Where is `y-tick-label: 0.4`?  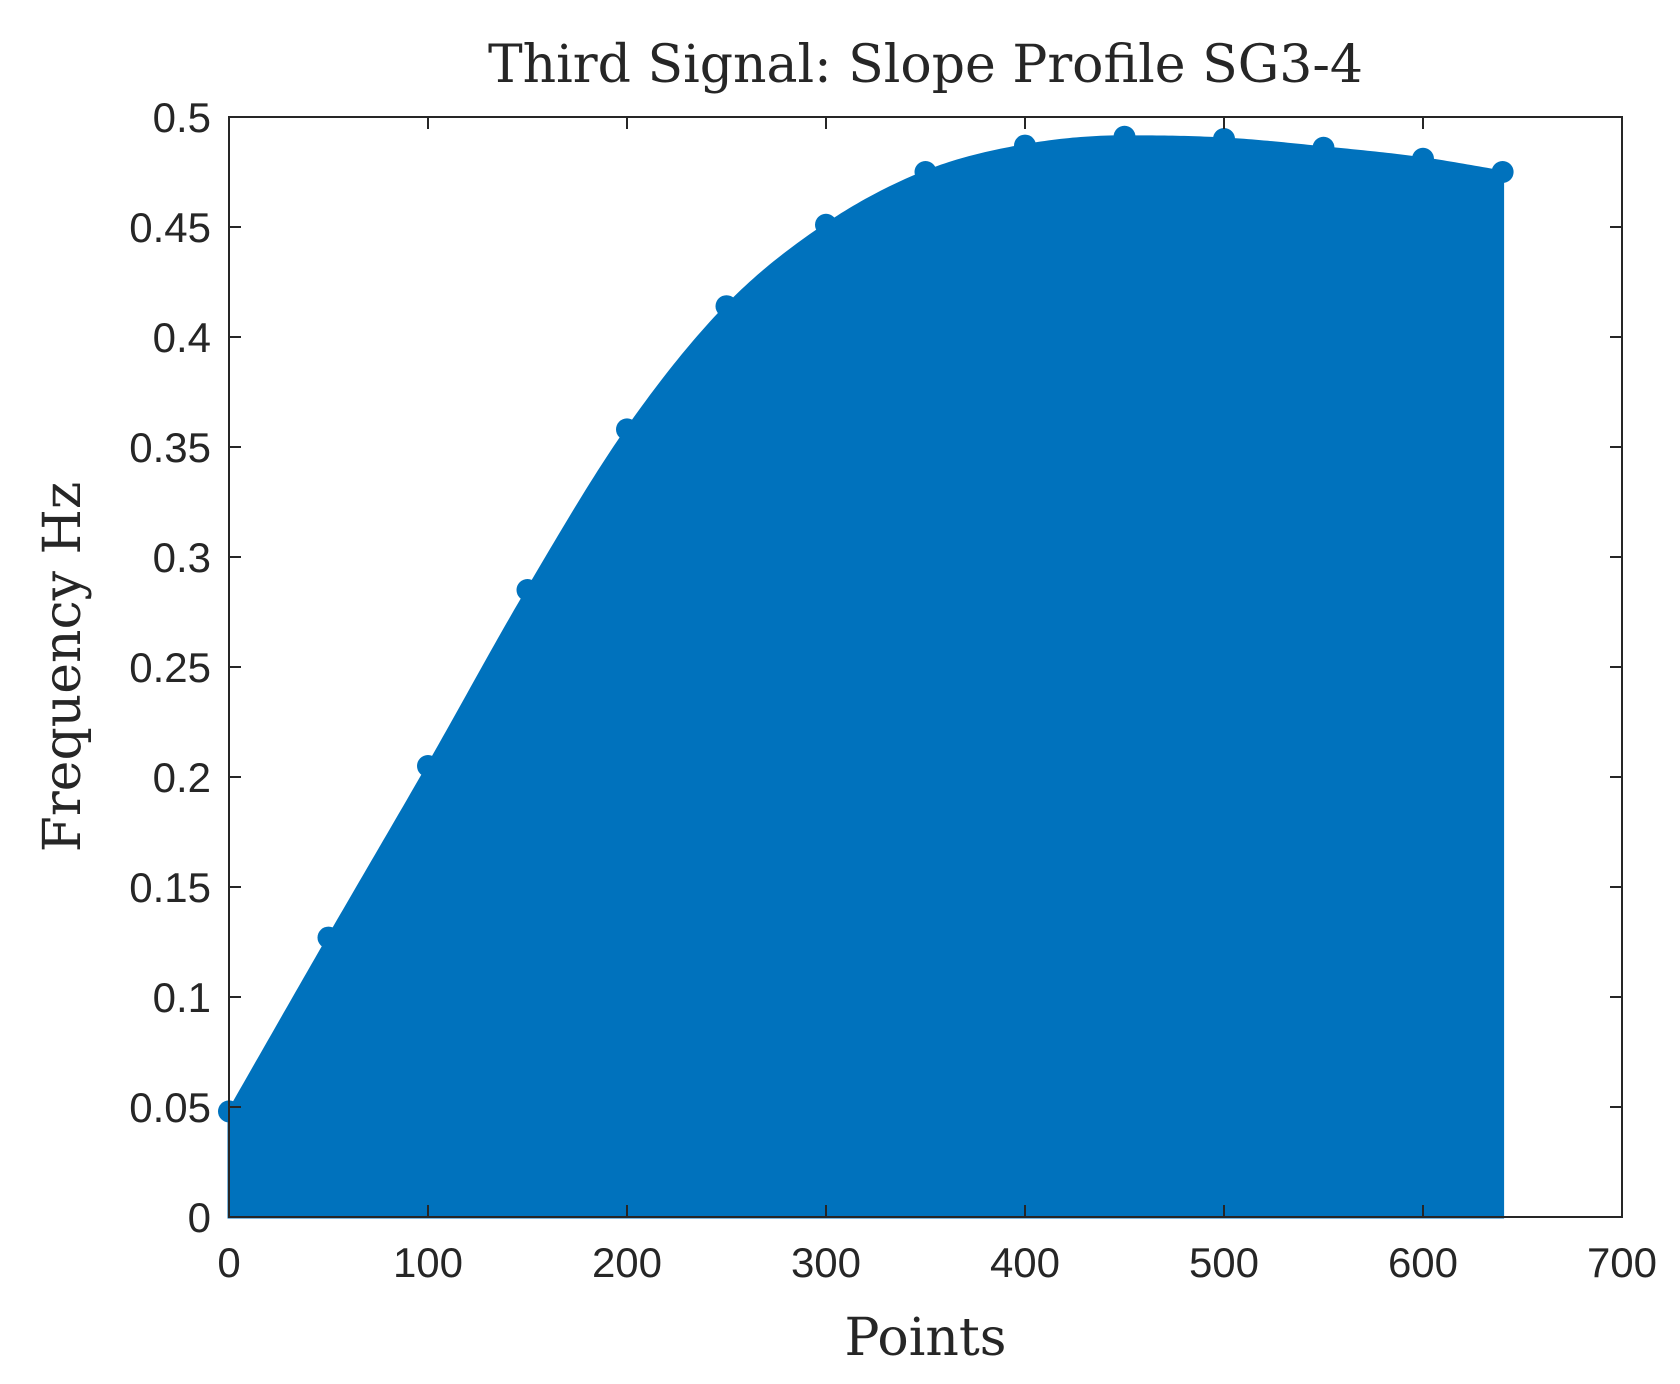 y-tick-label: 0.4 is located at coordinates (182, 337).